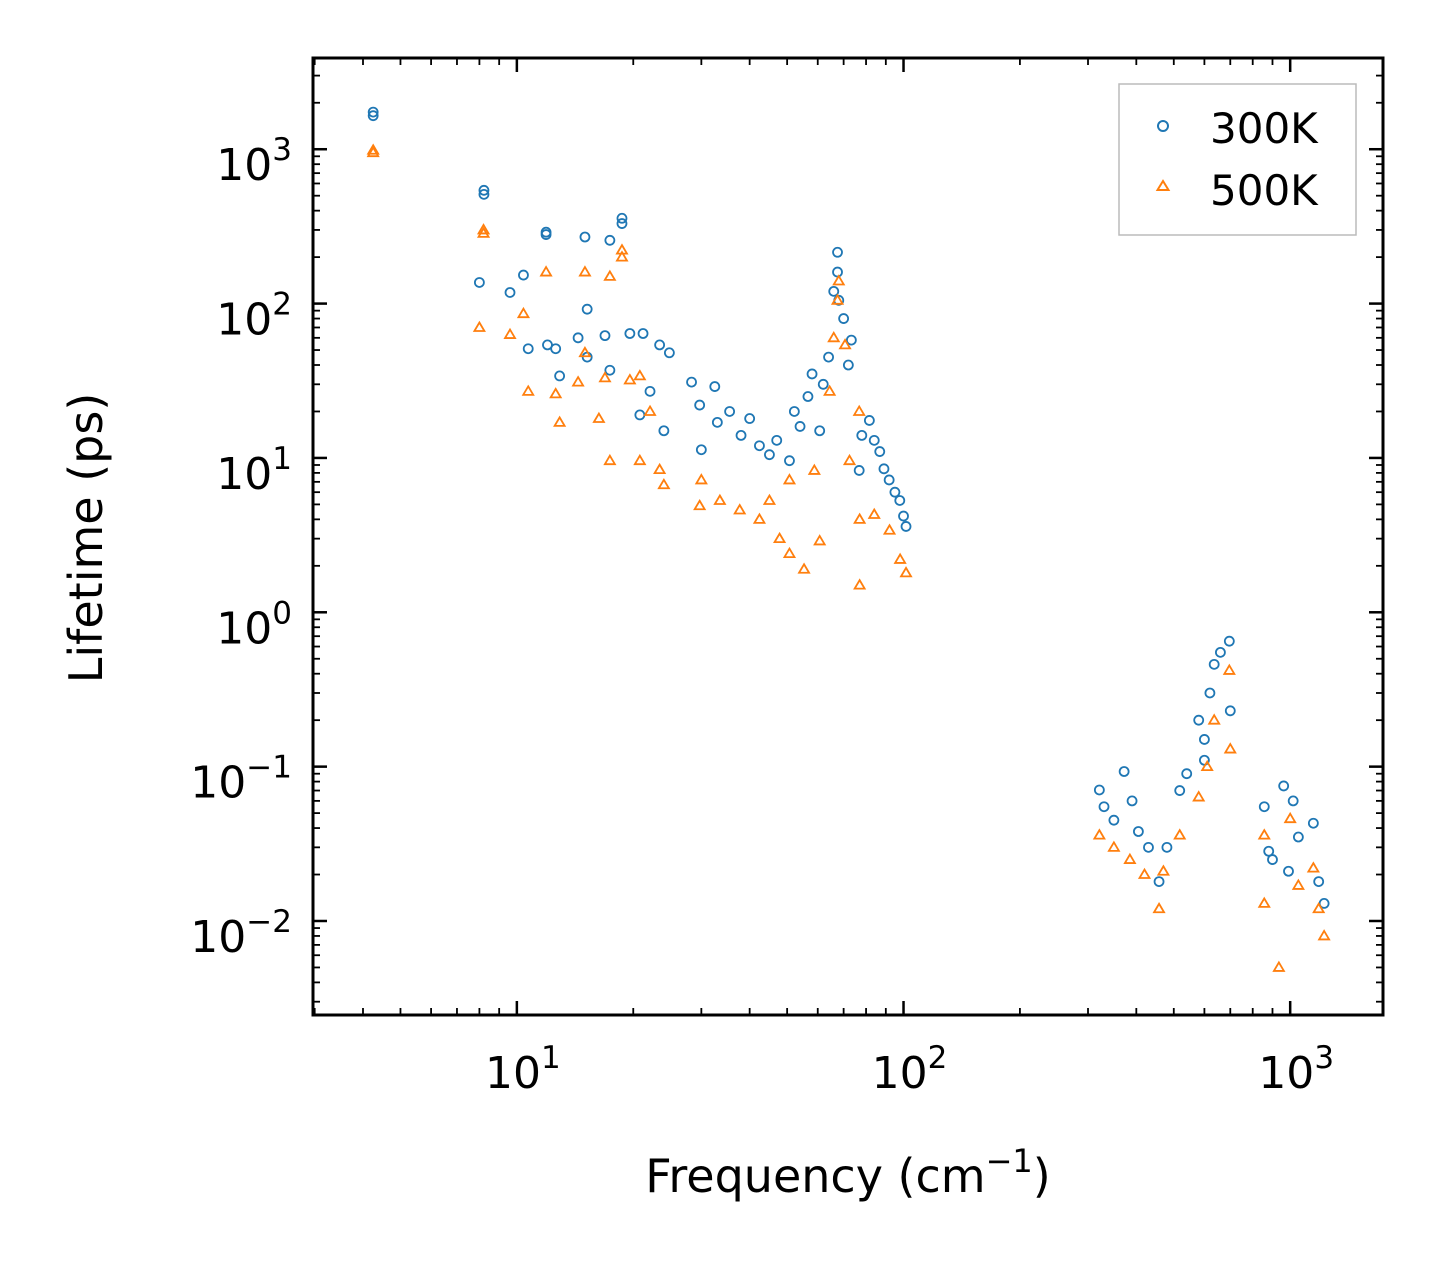 The image size is (1442, 1269). What do you see at coordinates (1163, 126) in the screenshot?
I see `legend-marker-300k` at bounding box center [1163, 126].